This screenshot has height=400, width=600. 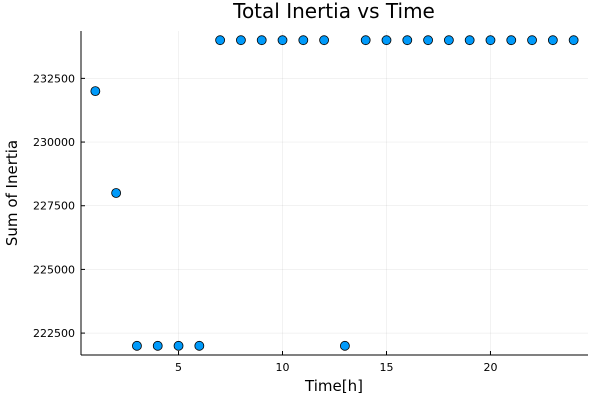 What do you see at coordinates (54, 206) in the screenshot?
I see `y-tick-label: 227500` at bounding box center [54, 206].